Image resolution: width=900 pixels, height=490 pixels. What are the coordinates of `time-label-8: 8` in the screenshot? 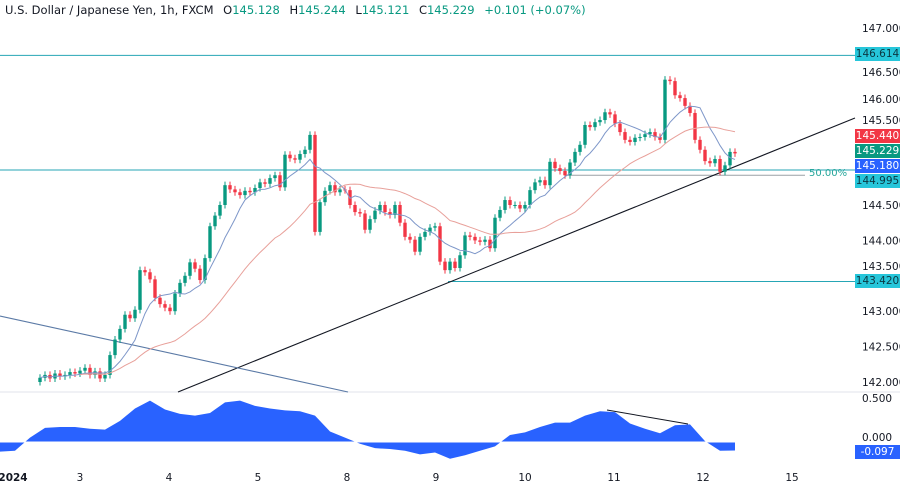 It's located at (347, 478).